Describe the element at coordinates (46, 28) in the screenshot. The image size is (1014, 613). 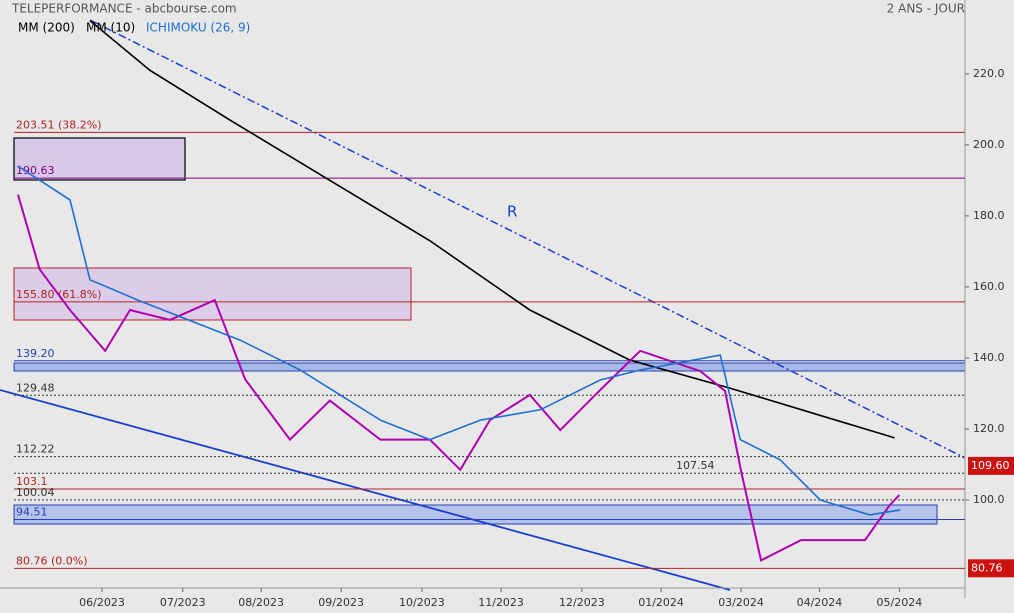
I see `legend-entry: MM (200)` at that location.